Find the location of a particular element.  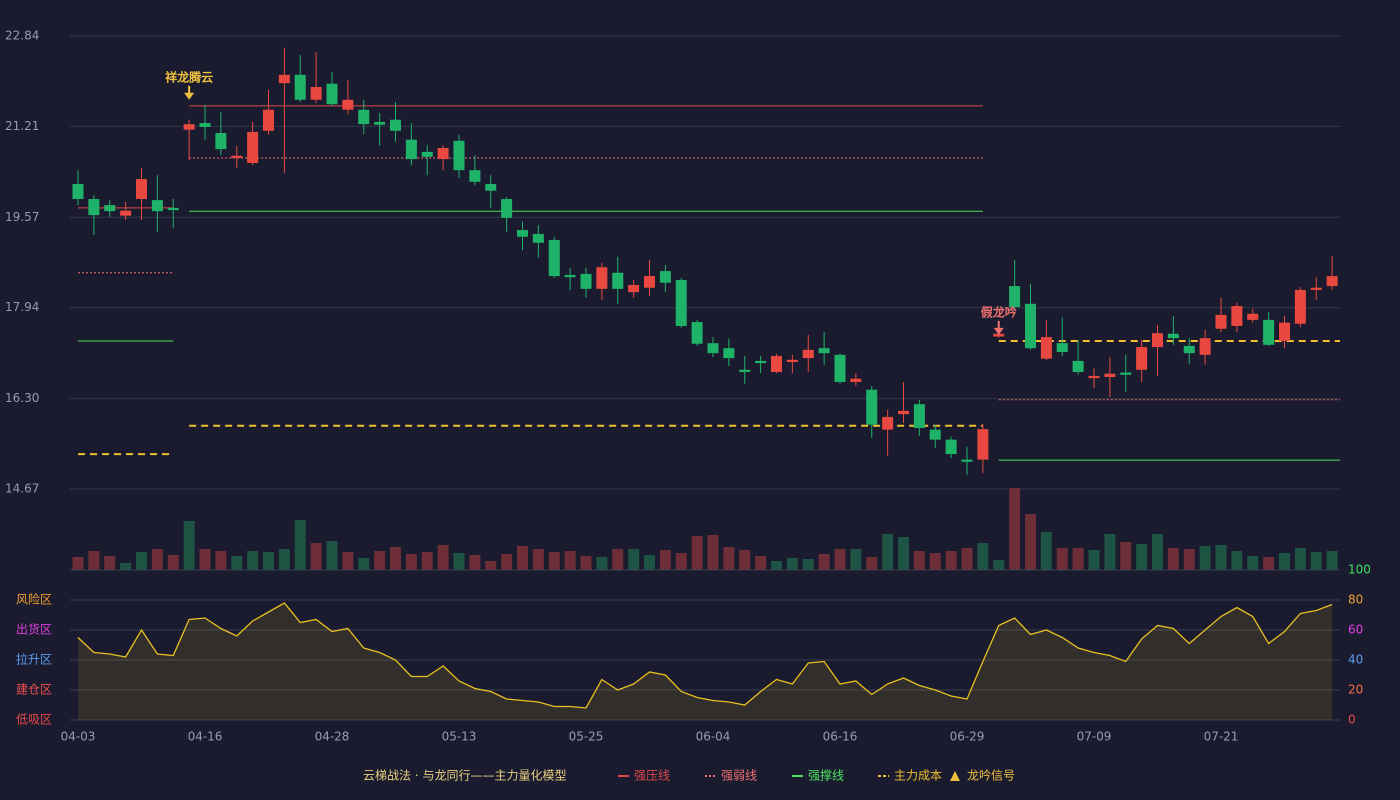

x-tick-label: 04-16 is located at coordinates (205, 737).